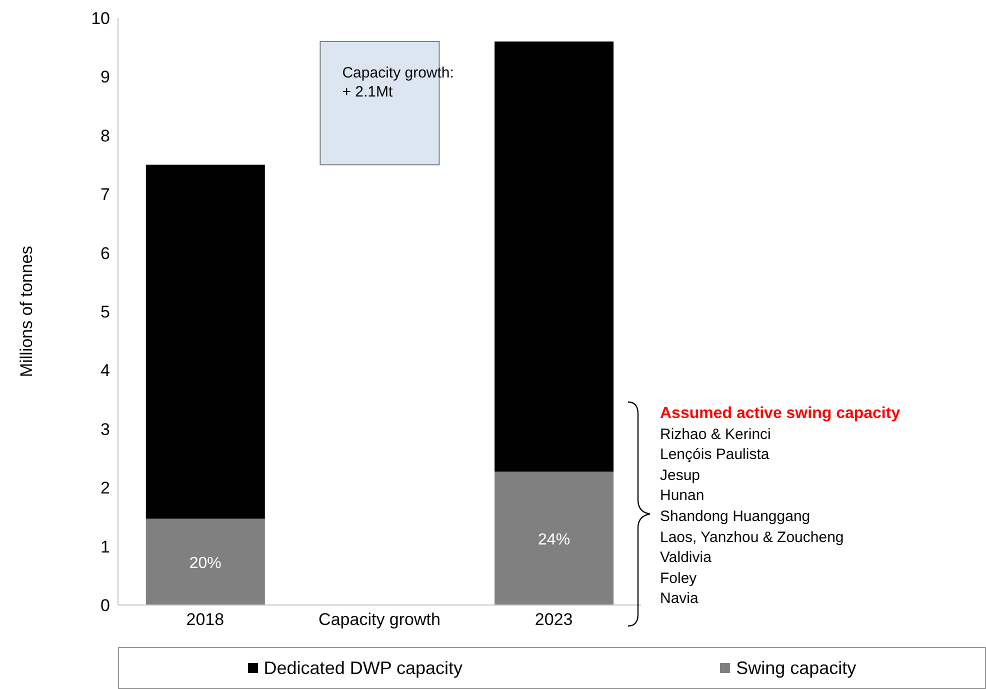 This screenshot has height=689, width=986. Describe the element at coordinates (105, 429) in the screenshot. I see `y-tick-label: 3` at that location.